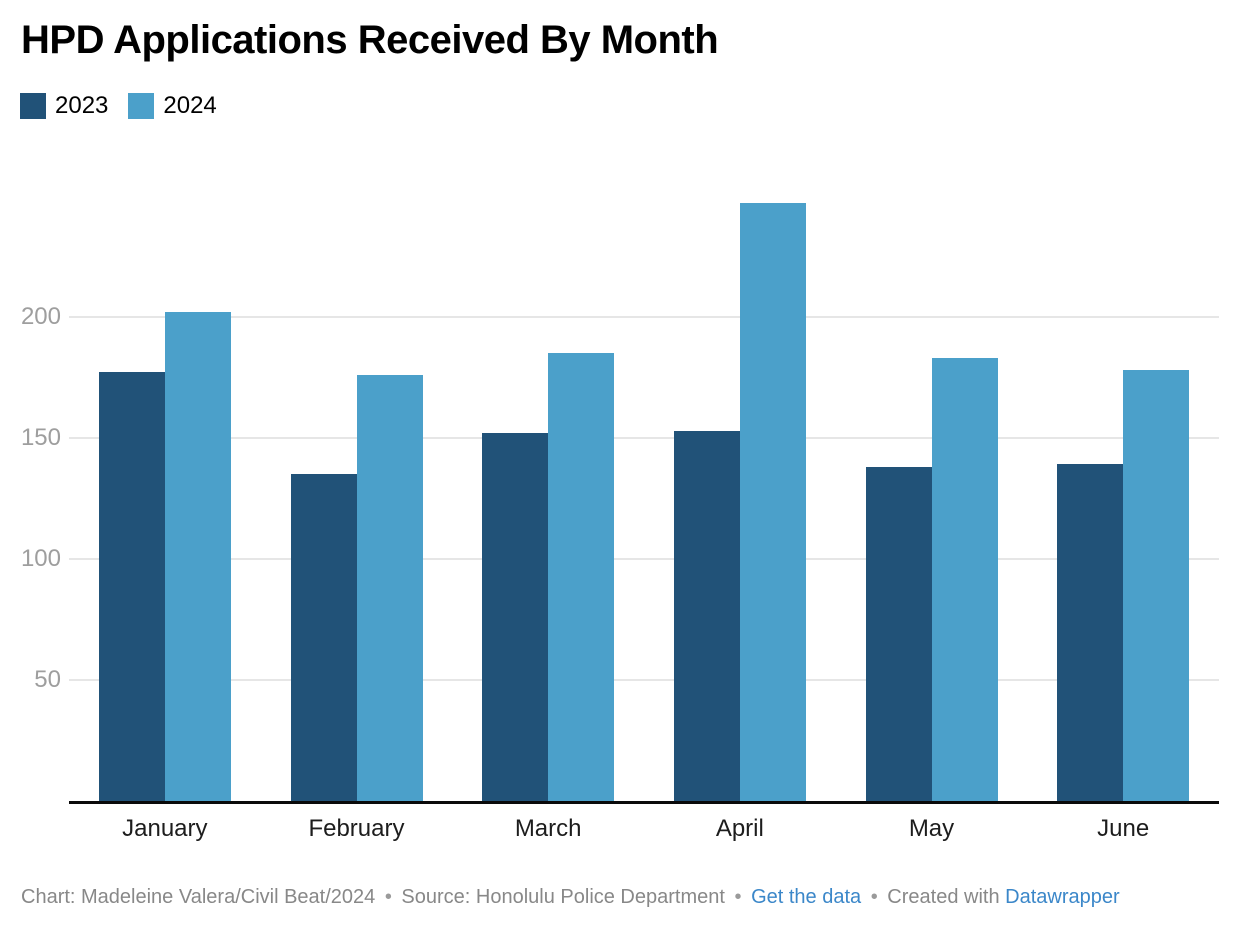 The height and width of the screenshot is (928, 1238). I want to click on footer-source: Source: Honolulu Police Department, so click(563, 897).